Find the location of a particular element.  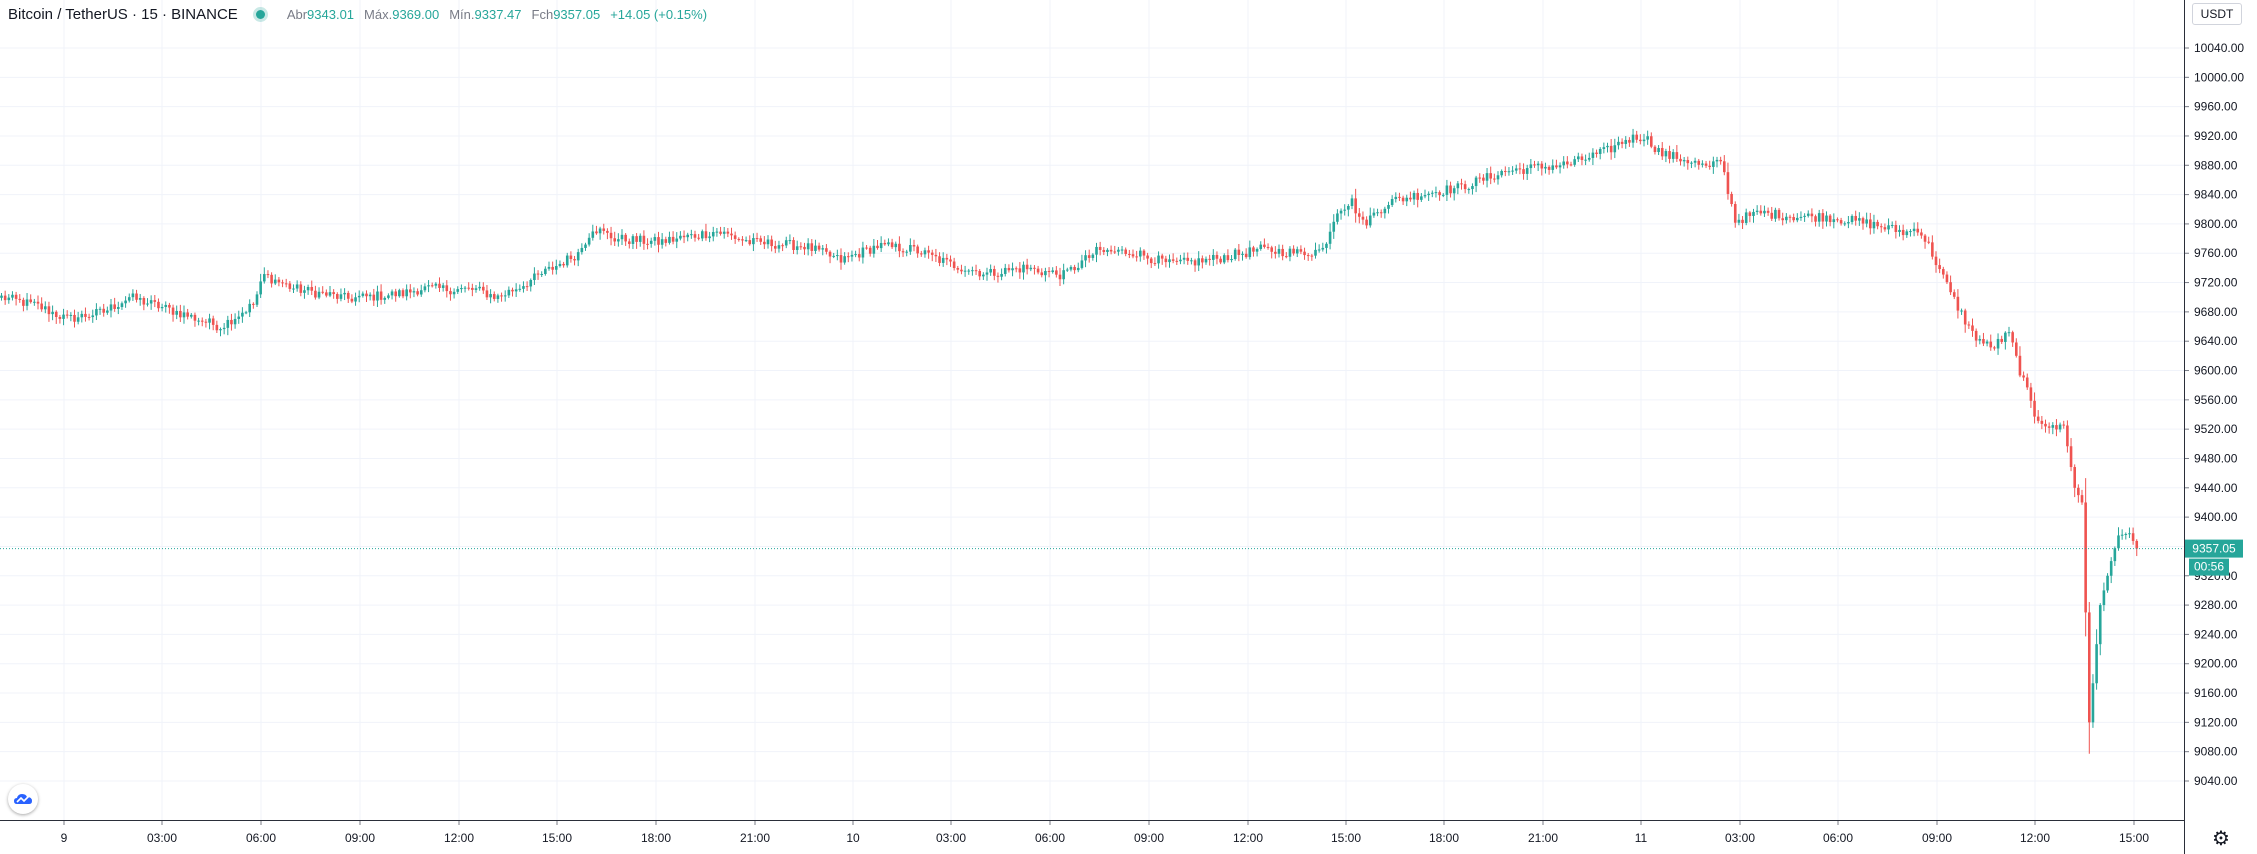

last-price-badge is located at coordinates (2214, 548).